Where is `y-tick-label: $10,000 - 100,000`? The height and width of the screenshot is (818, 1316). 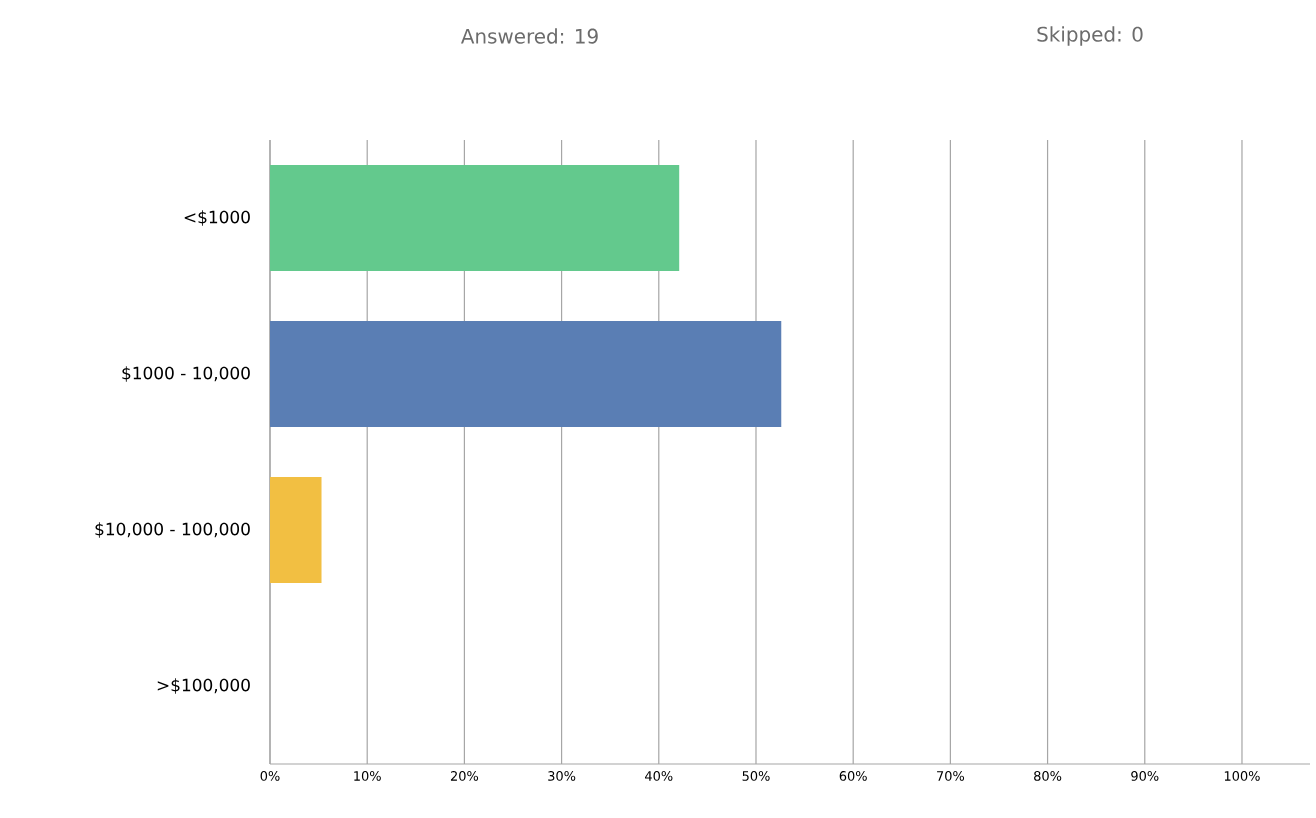 y-tick-label: $10,000 - 100,000 is located at coordinates (172, 530).